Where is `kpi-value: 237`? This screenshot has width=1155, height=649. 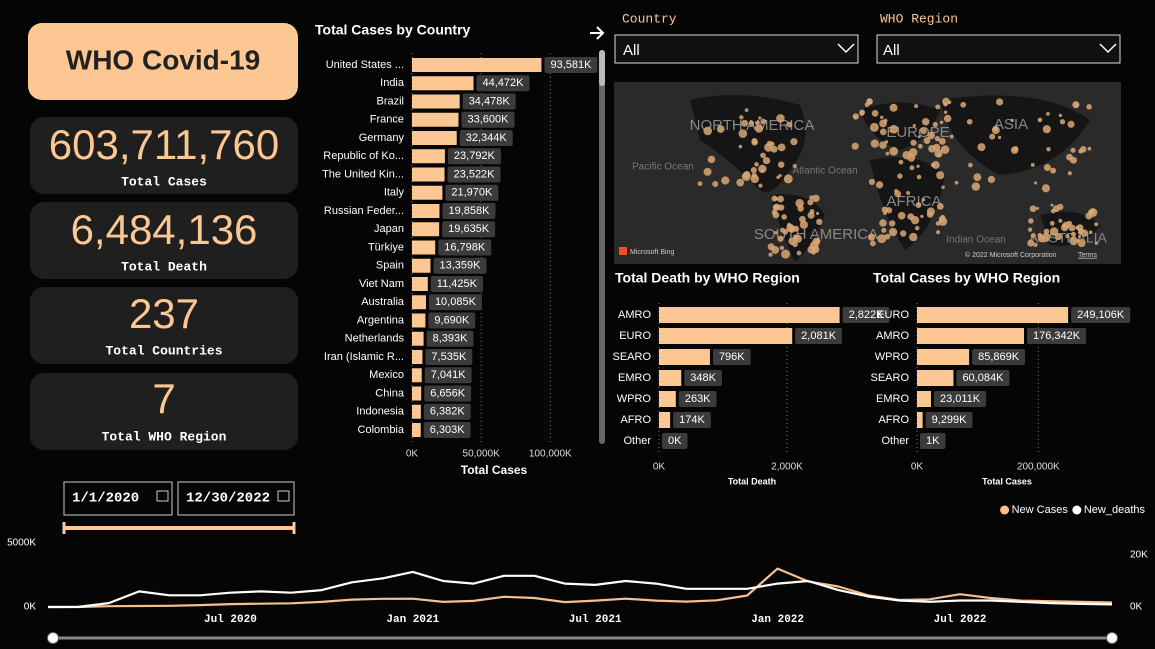 kpi-value: 237 is located at coordinates (164, 313).